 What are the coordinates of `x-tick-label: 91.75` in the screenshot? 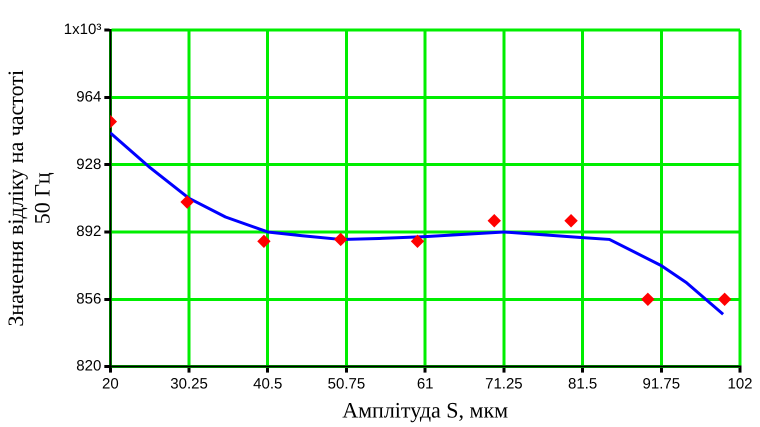 It's located at (661, 384).